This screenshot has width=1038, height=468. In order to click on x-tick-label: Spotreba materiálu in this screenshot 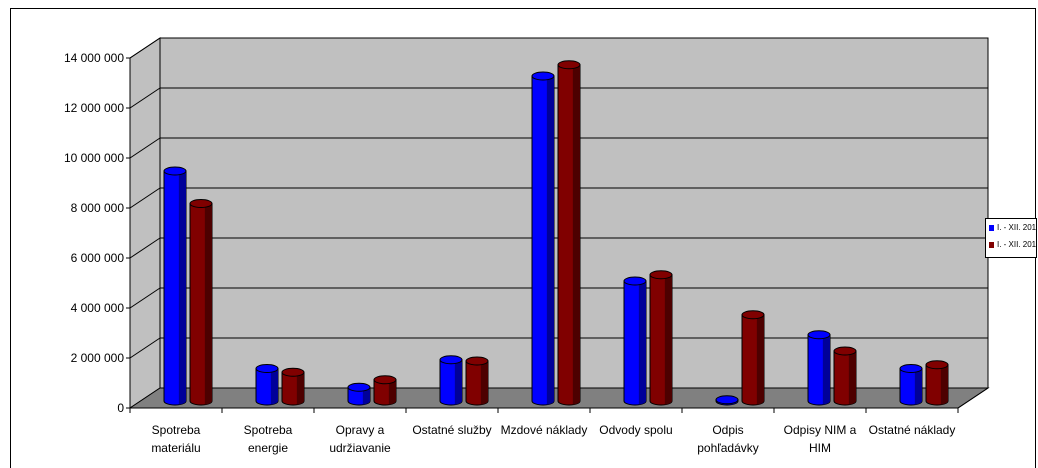, I will do `click(175, 439)`.